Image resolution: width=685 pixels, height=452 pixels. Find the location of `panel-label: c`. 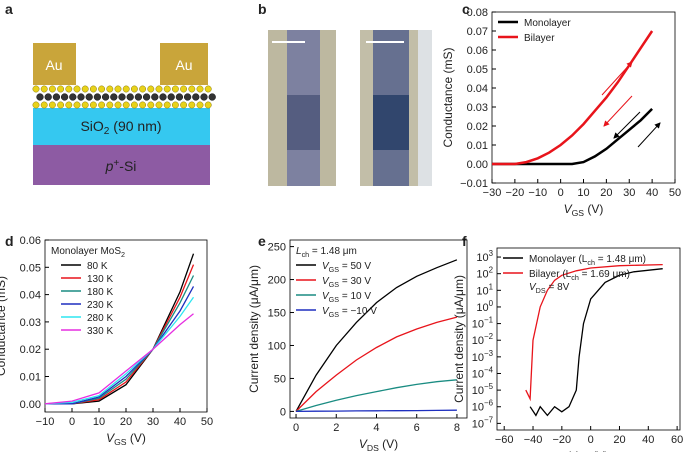

panel-label: c is located at coordinates (466, 9).